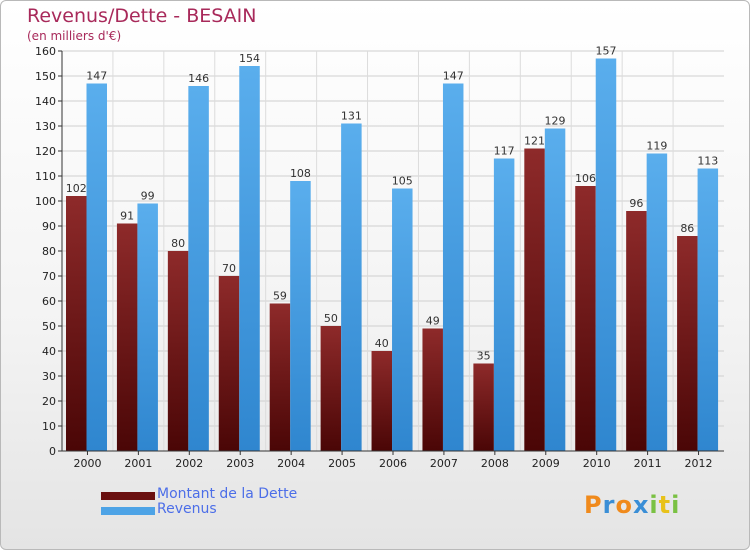  What do you see at coordinates (609, 505) in the screenshot?
I see `logo-letter: r` at bounding box center [609, 505].